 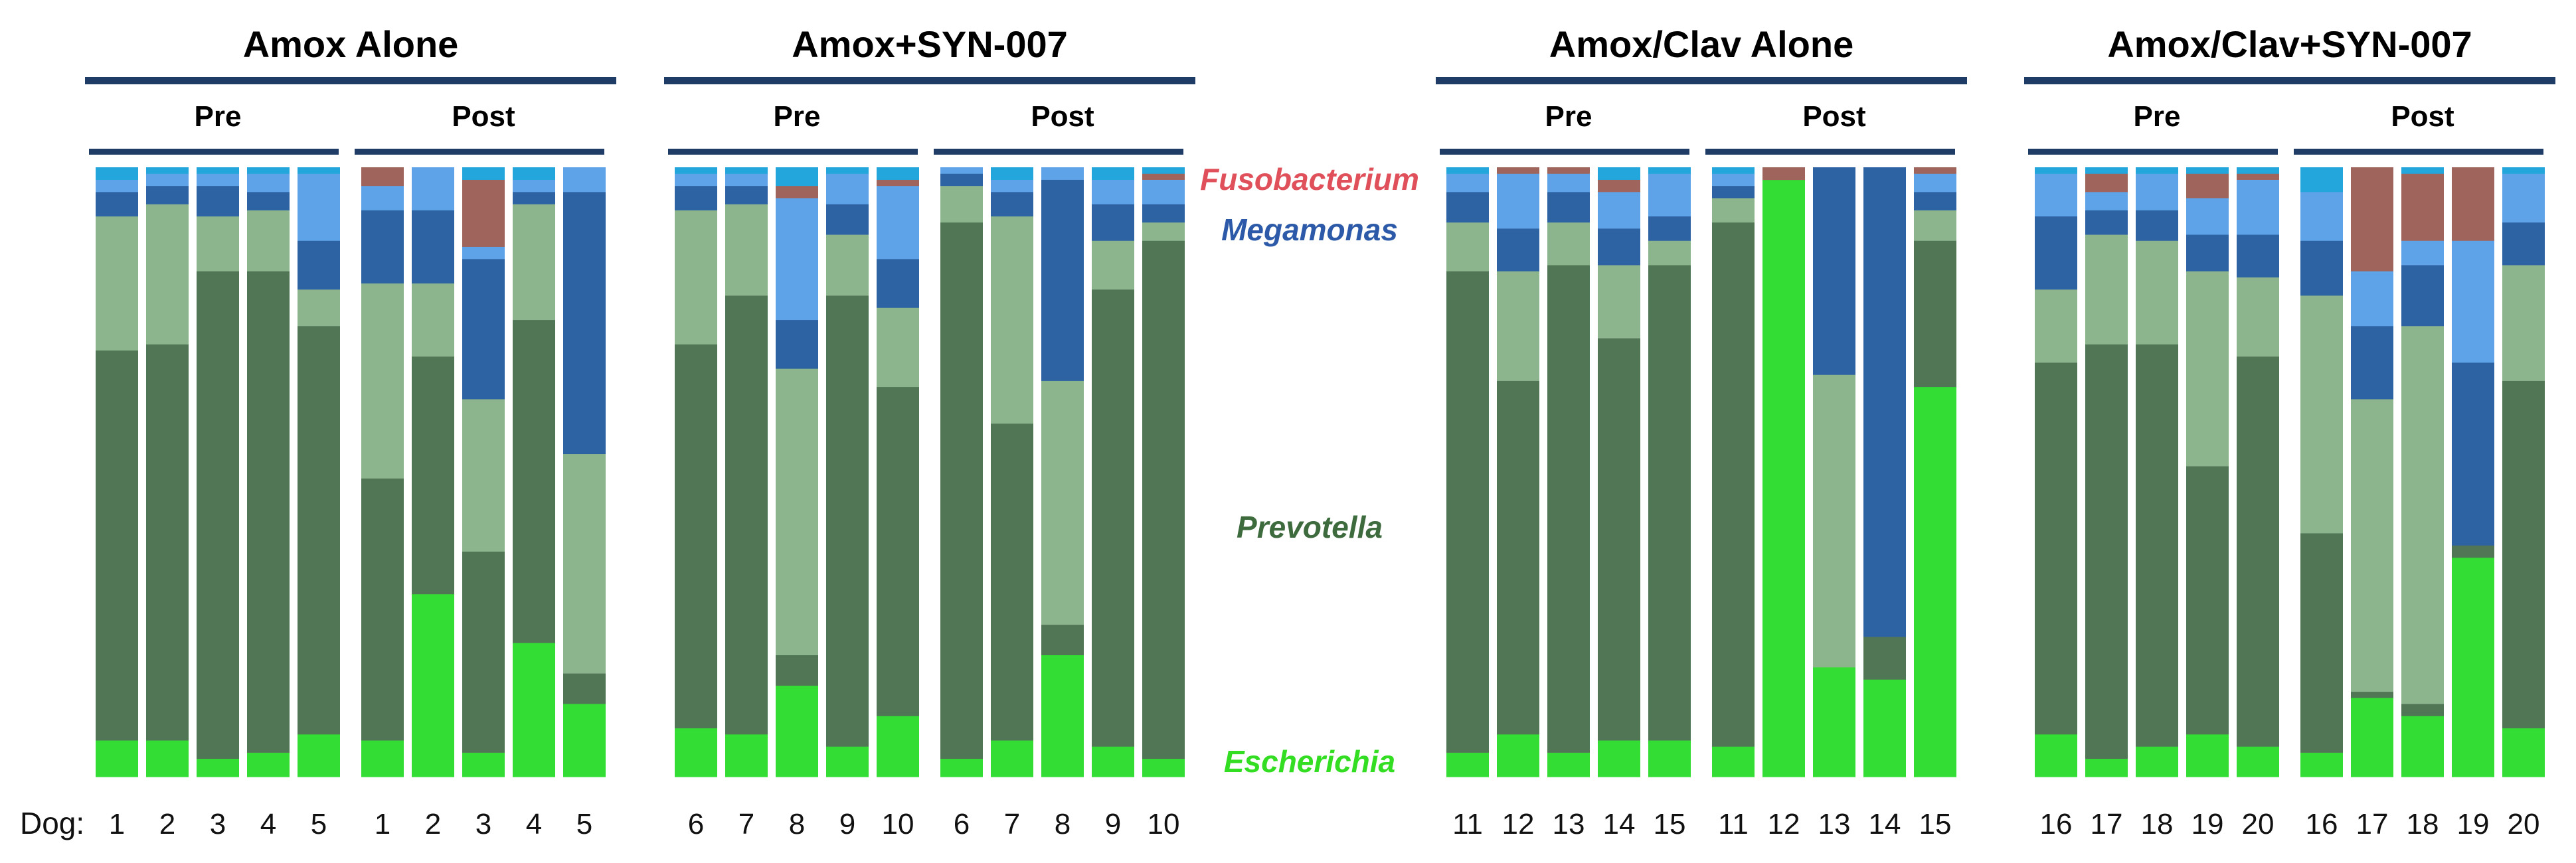 I want to click on dog-tick-amox-syn-007-pre-7: 7, so click(x=746, y=824).